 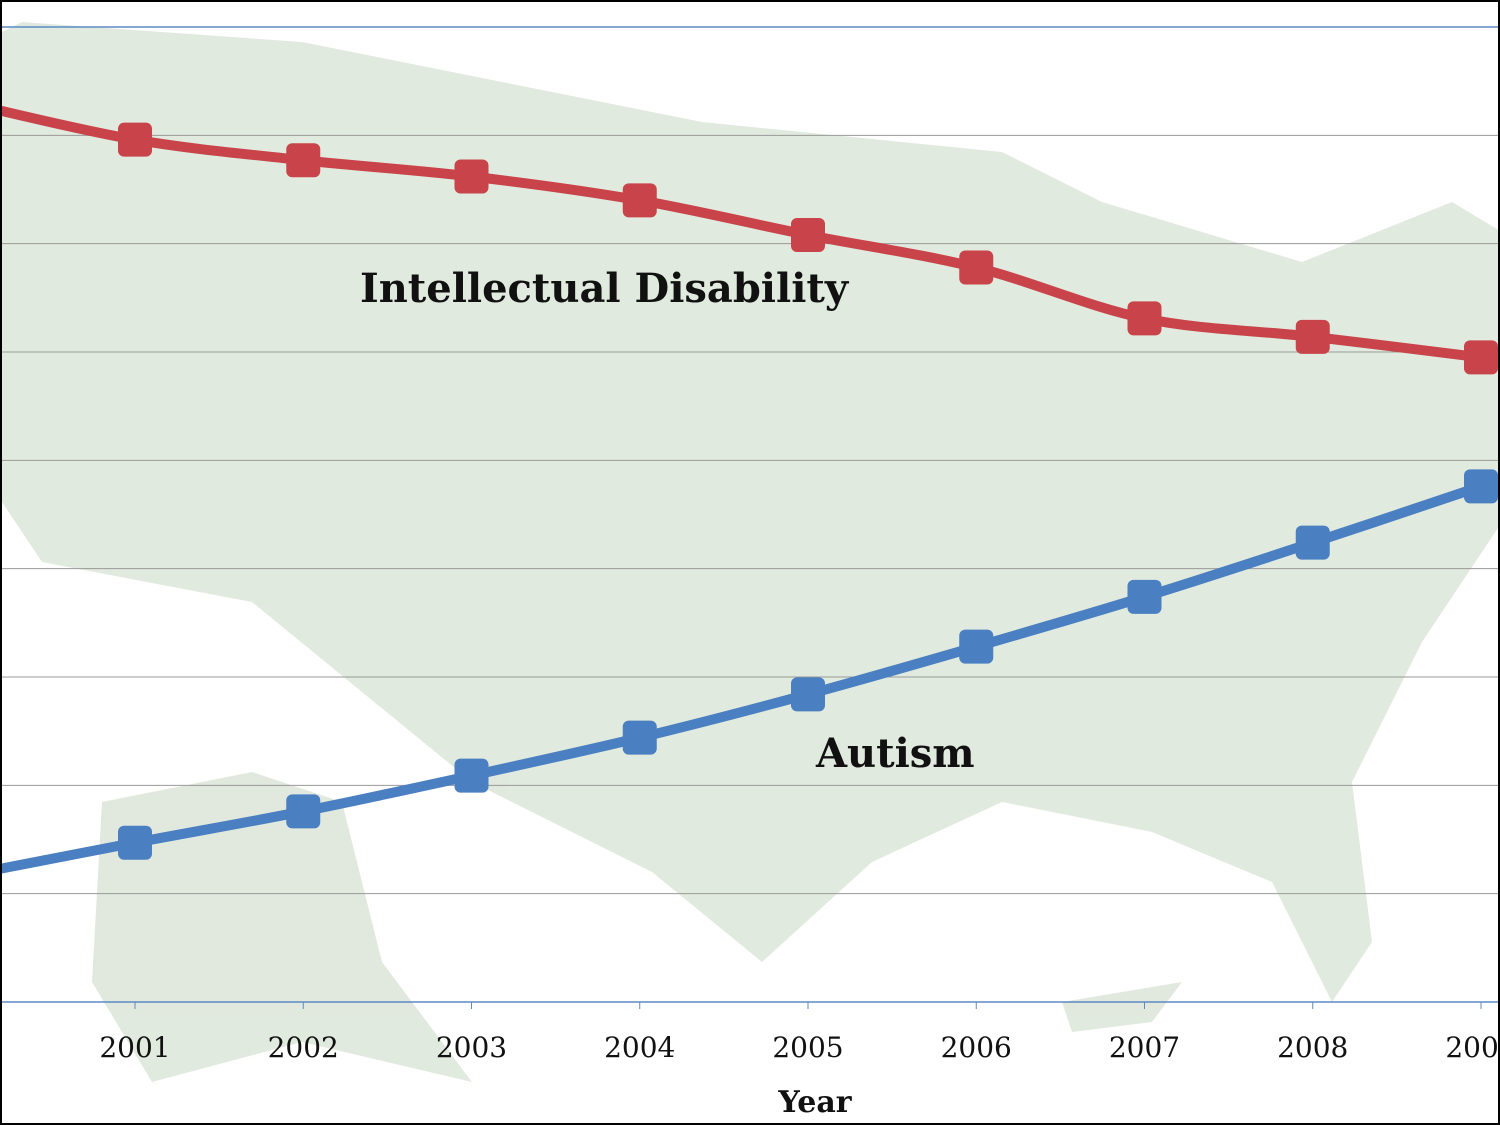 I want to click on x-tick-label: 2008, so click(x=1312, y=1047).